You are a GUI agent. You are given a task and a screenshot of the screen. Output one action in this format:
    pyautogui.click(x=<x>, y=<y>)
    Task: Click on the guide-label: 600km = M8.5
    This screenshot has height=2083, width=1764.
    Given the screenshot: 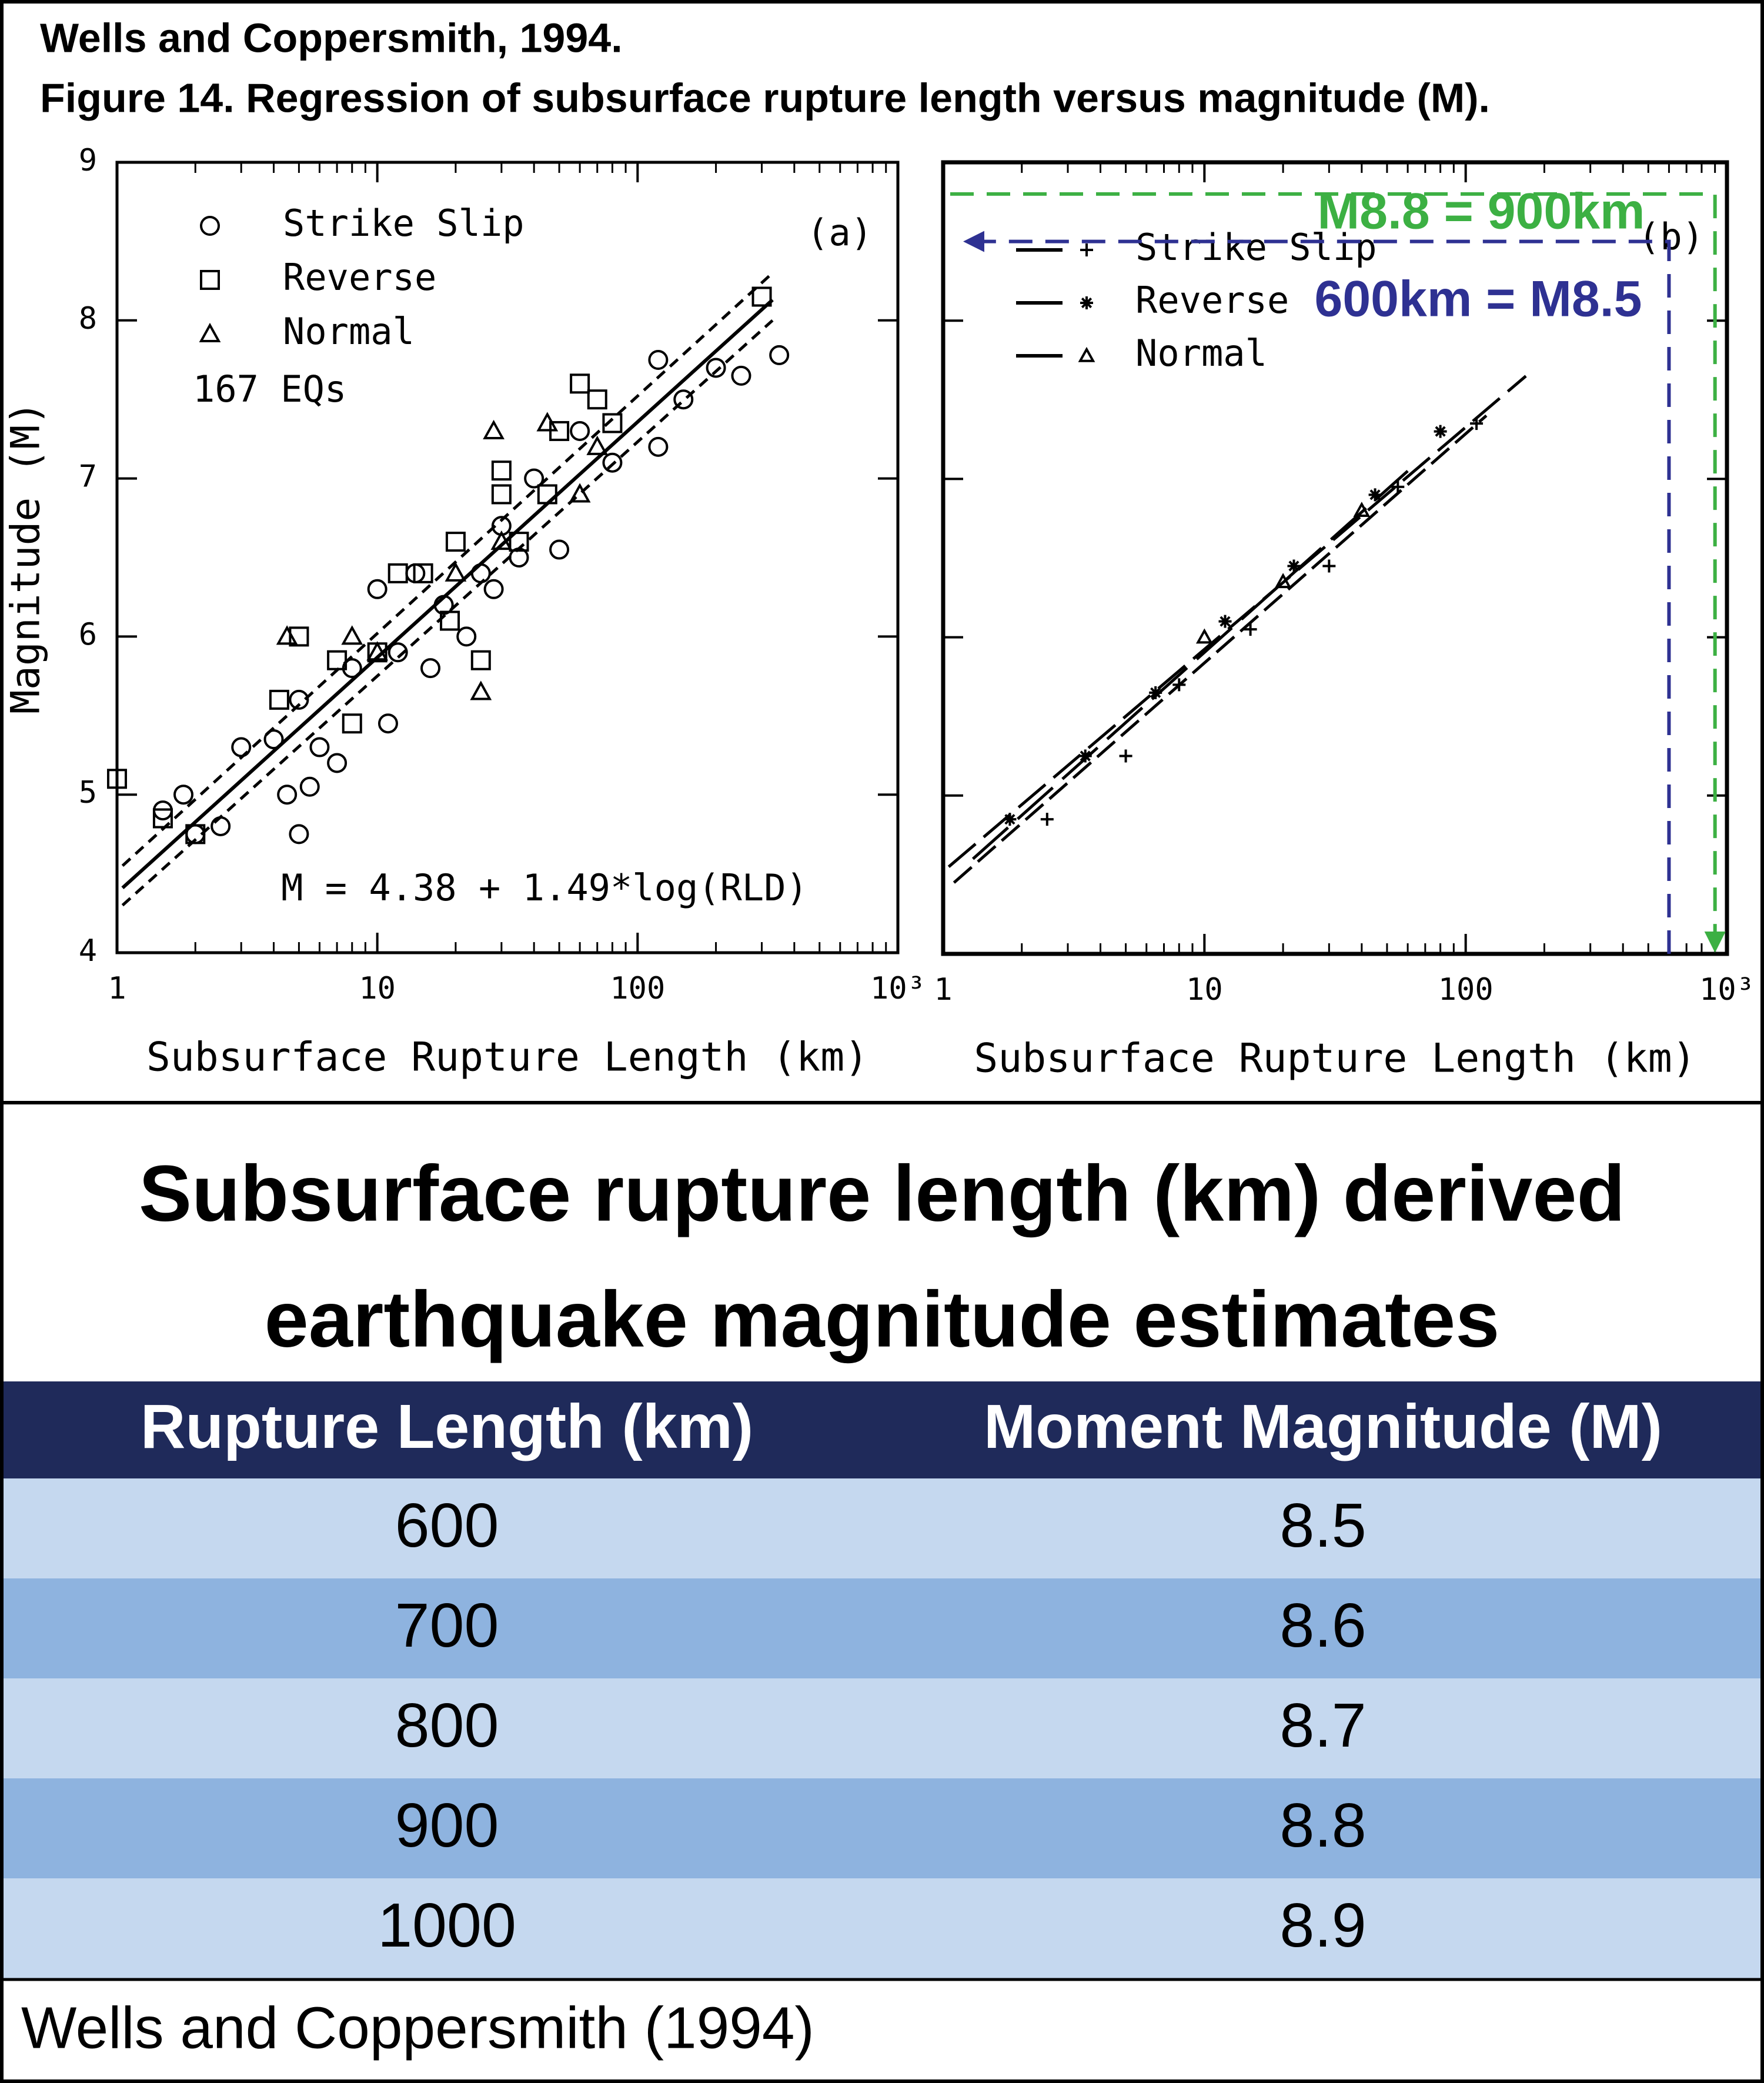 What is the action you would take?
    pyautogui.click(x=1478, y=299)
    